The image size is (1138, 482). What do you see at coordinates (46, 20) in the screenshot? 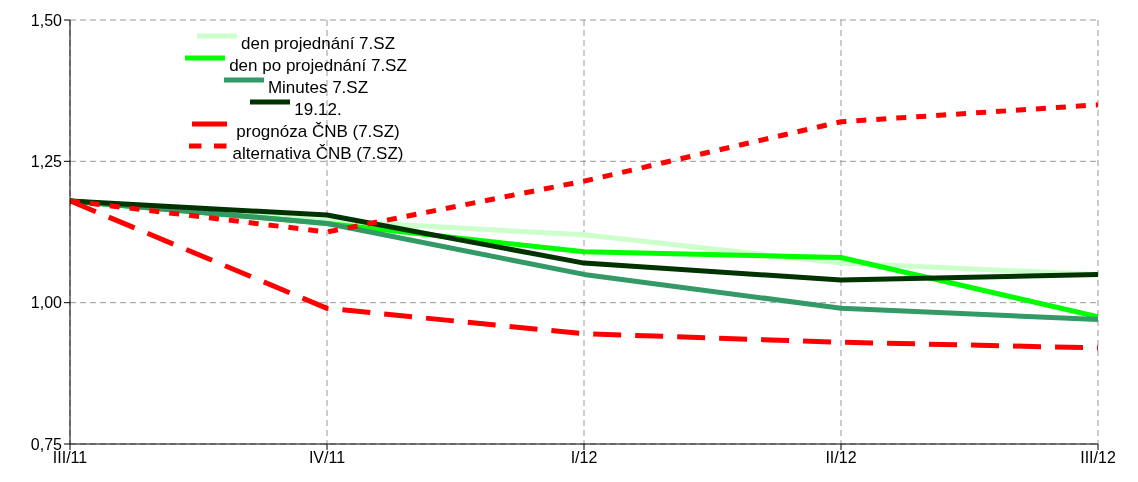
I see `y-tick-label: 1,50` at bounding box center [46, 20].